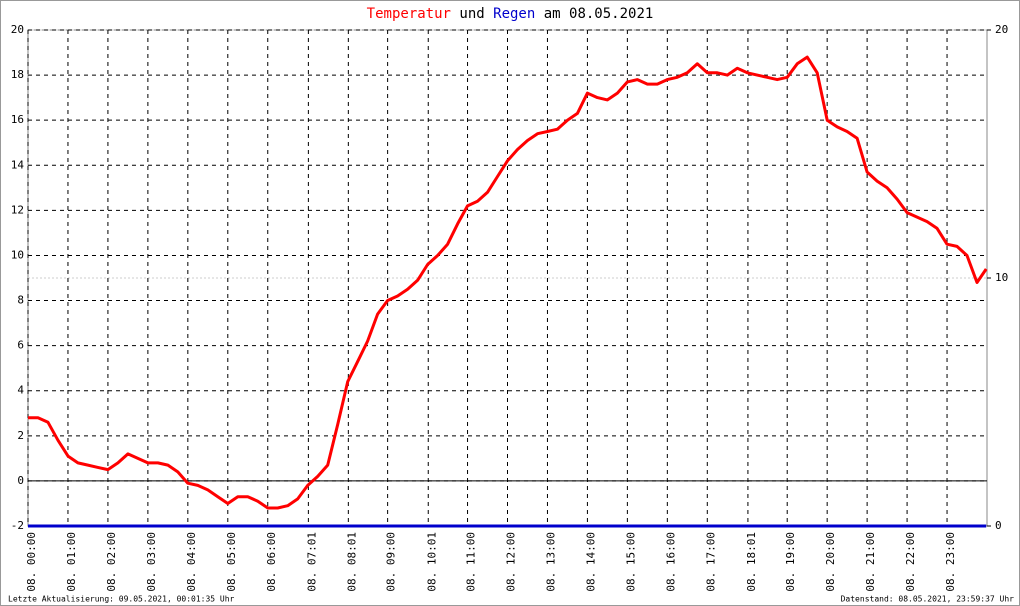  Describe the element at coordinates (870, 562) in the screenshot. I see `x-tick-label: 08. 21:00` at that location.